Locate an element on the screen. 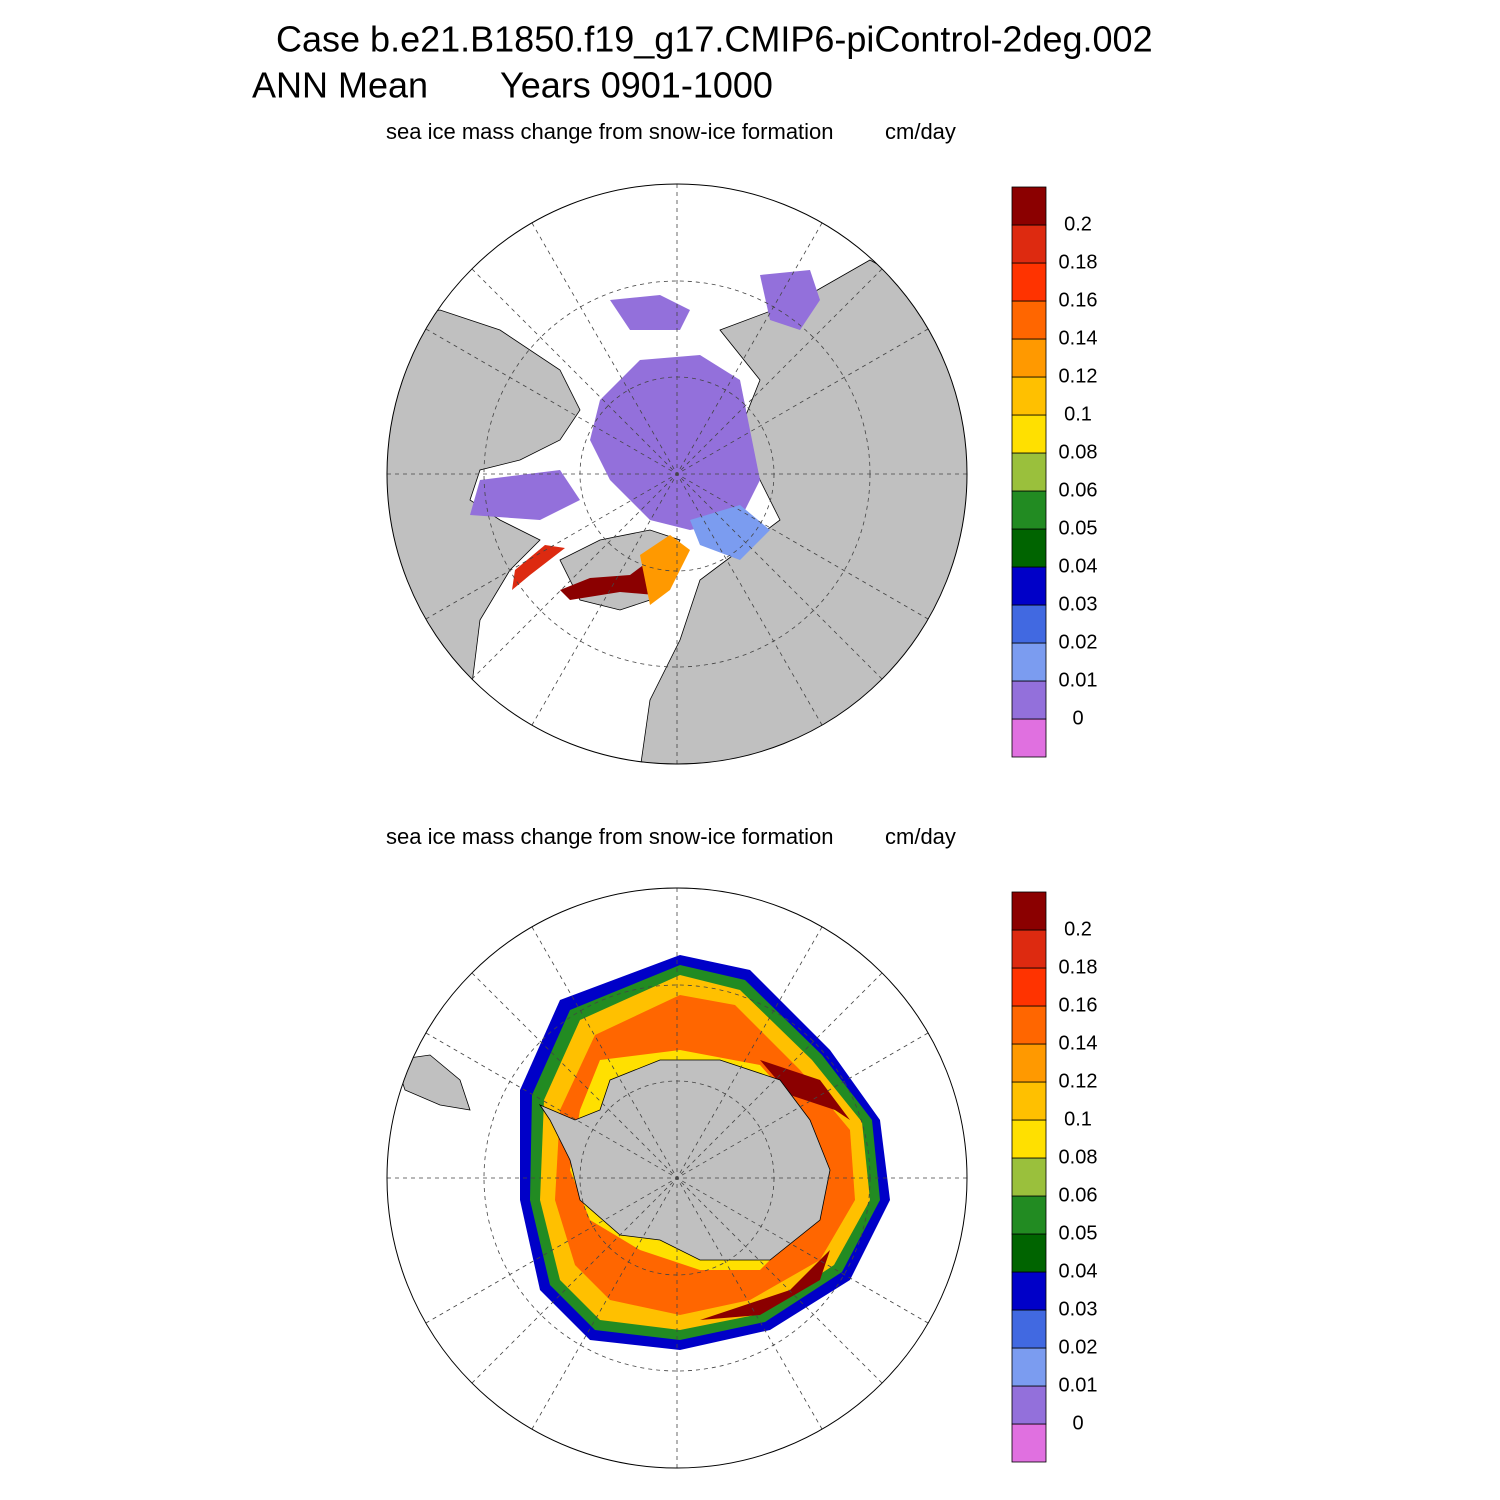 The height and width of the screenshot is (1500, 1500). subtitle: ANN Mean is located at coordinates (340, 85).